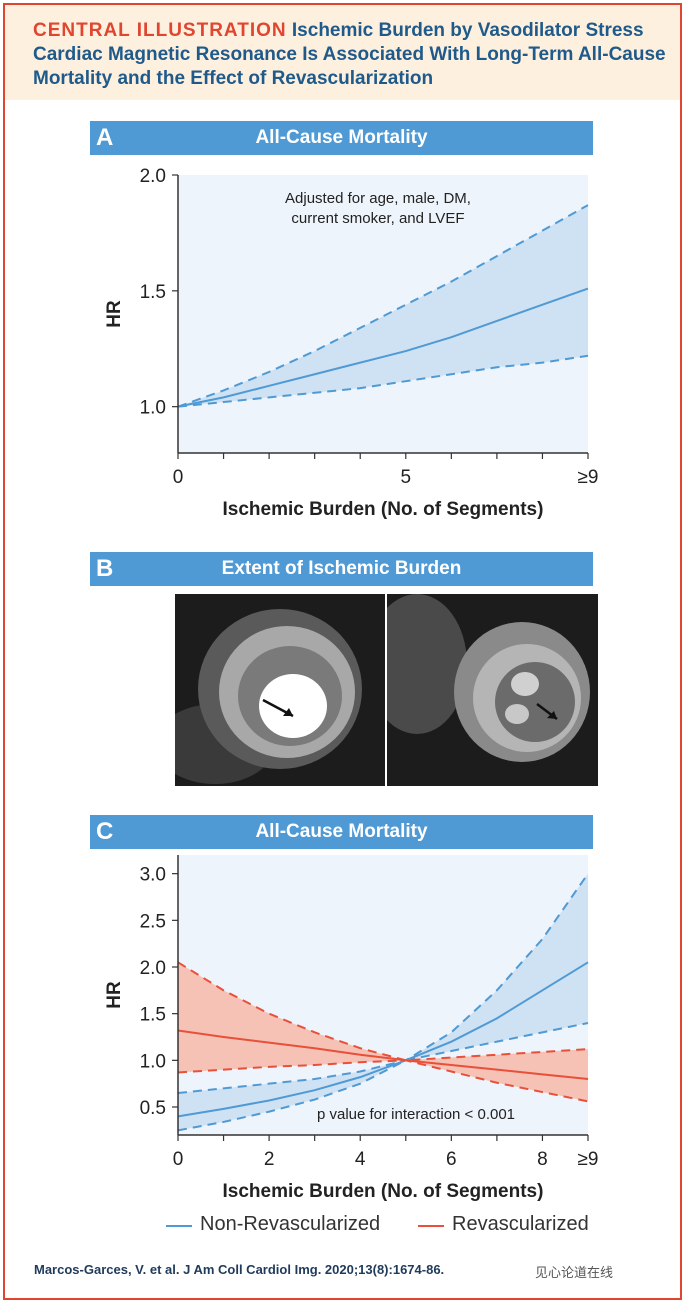 This screenshot has height=1306, width=688. I want to click on series-line-revascularized-upper, so click(383, 1011).